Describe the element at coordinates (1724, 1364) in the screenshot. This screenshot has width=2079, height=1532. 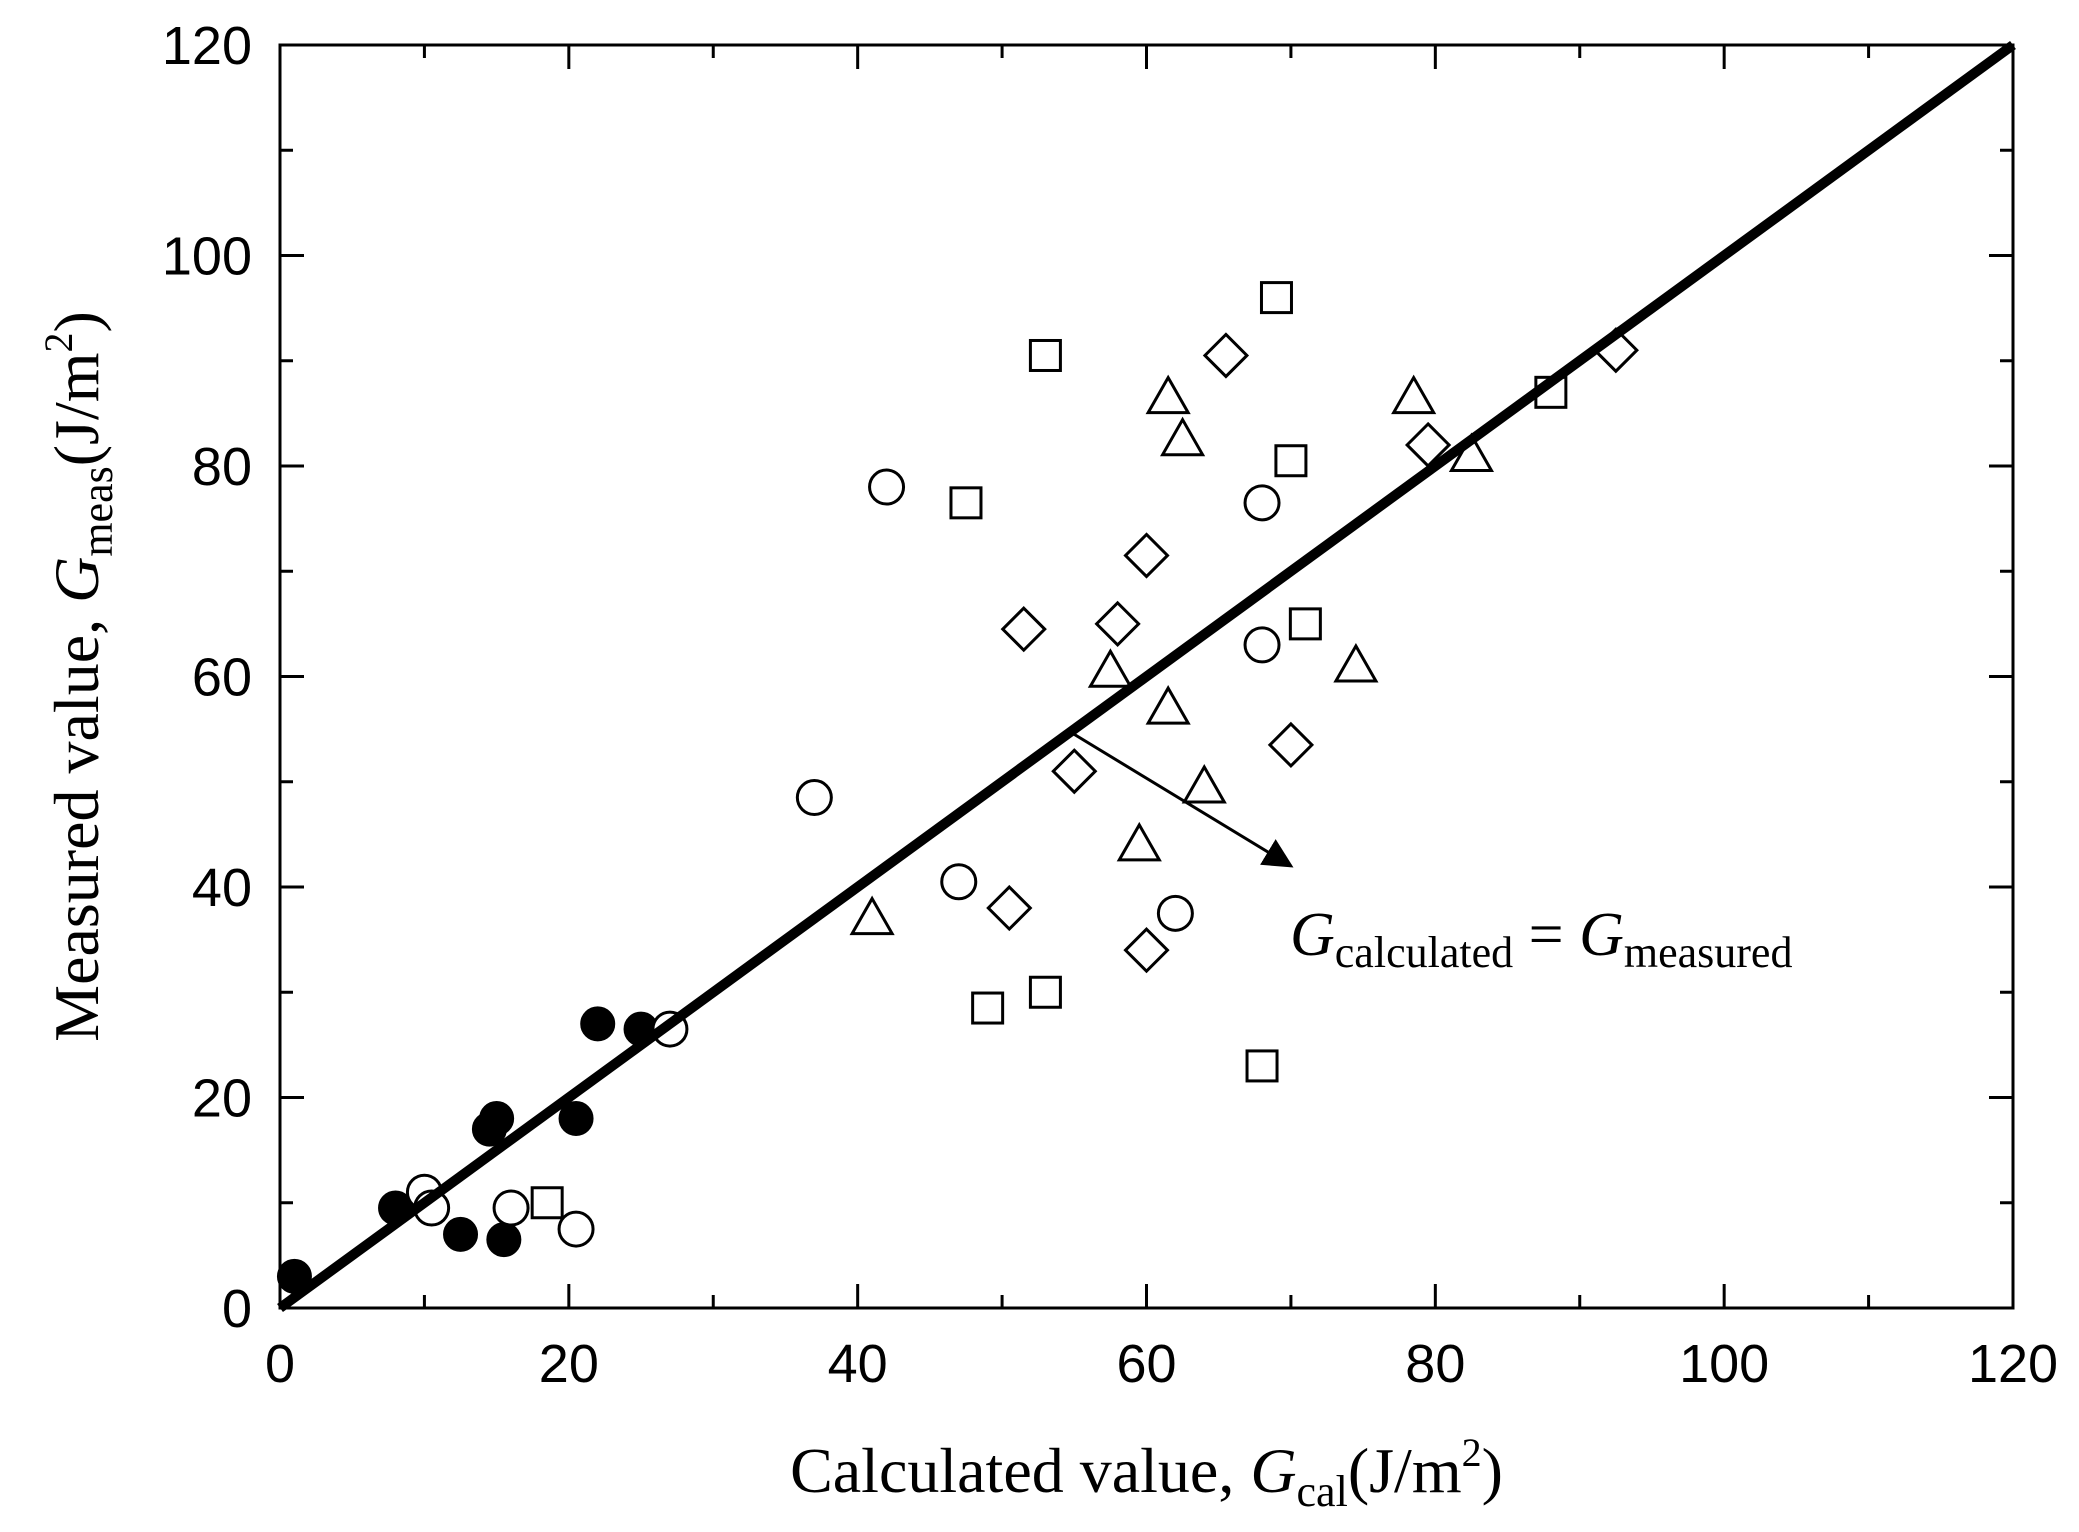
I see `x-tick-label: 100` at that location.